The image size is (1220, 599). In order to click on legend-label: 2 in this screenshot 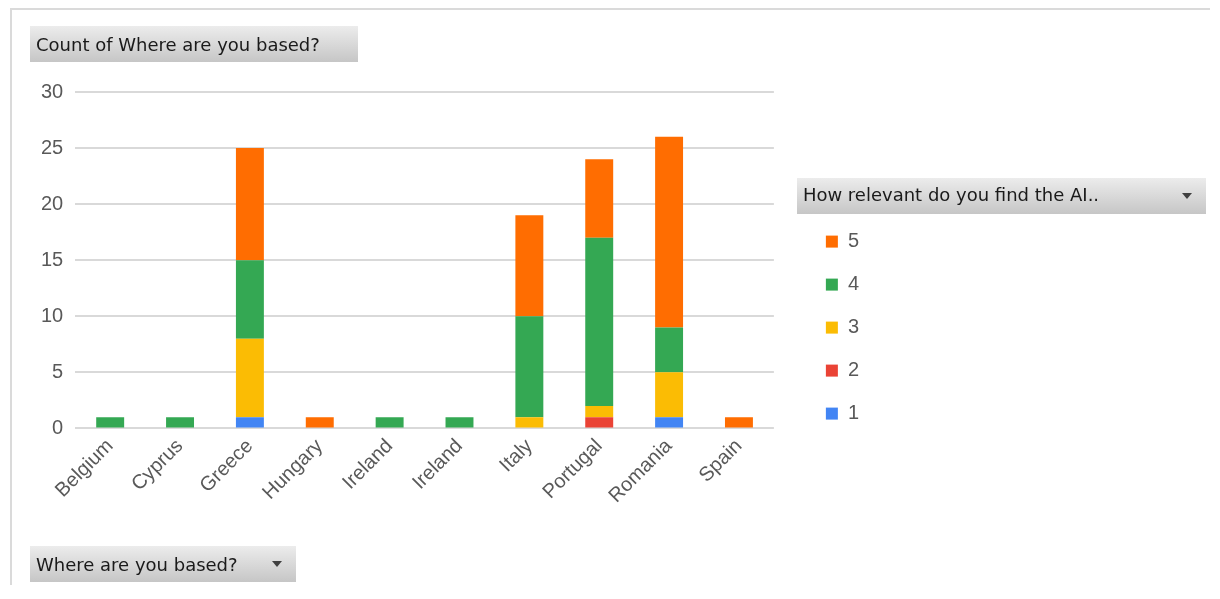, I will do `click(853, 369)`.